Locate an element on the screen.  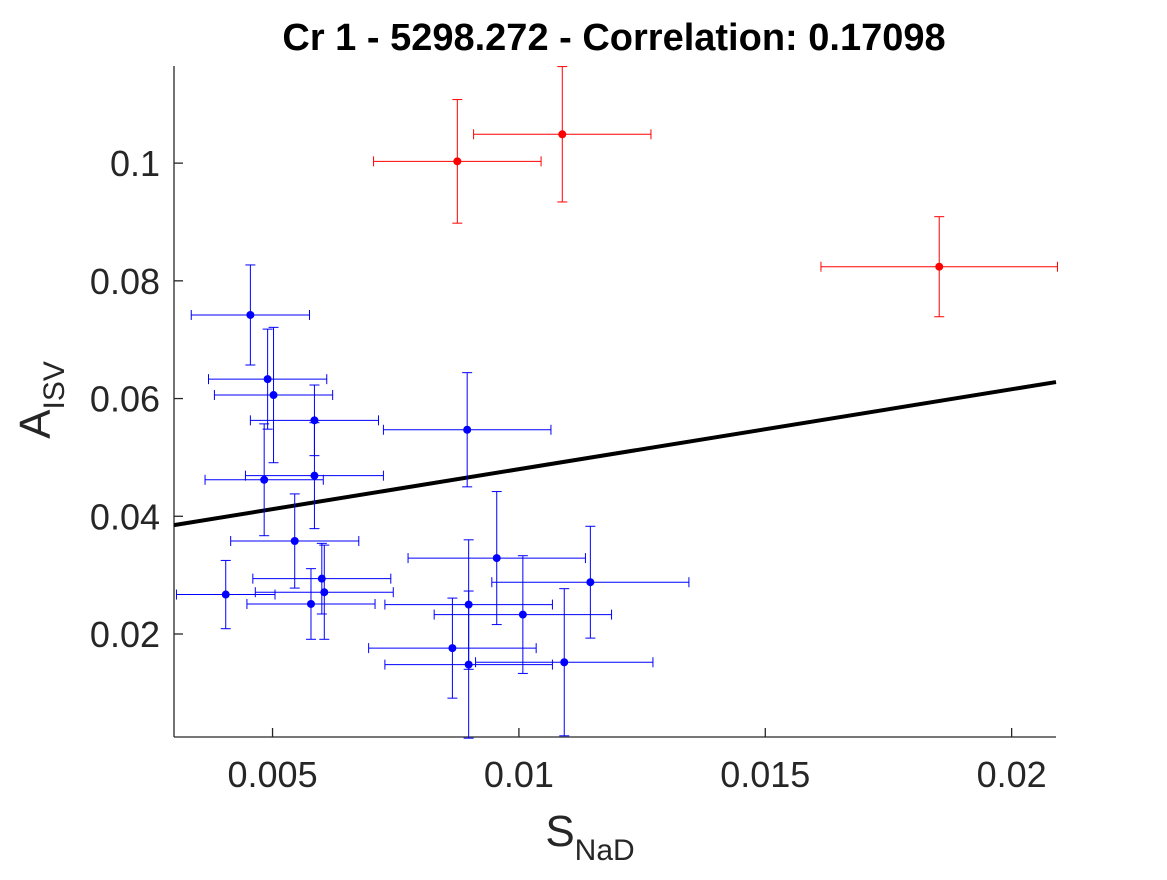
x-tick-label: 0.015 is located at coordinates (765, 774).